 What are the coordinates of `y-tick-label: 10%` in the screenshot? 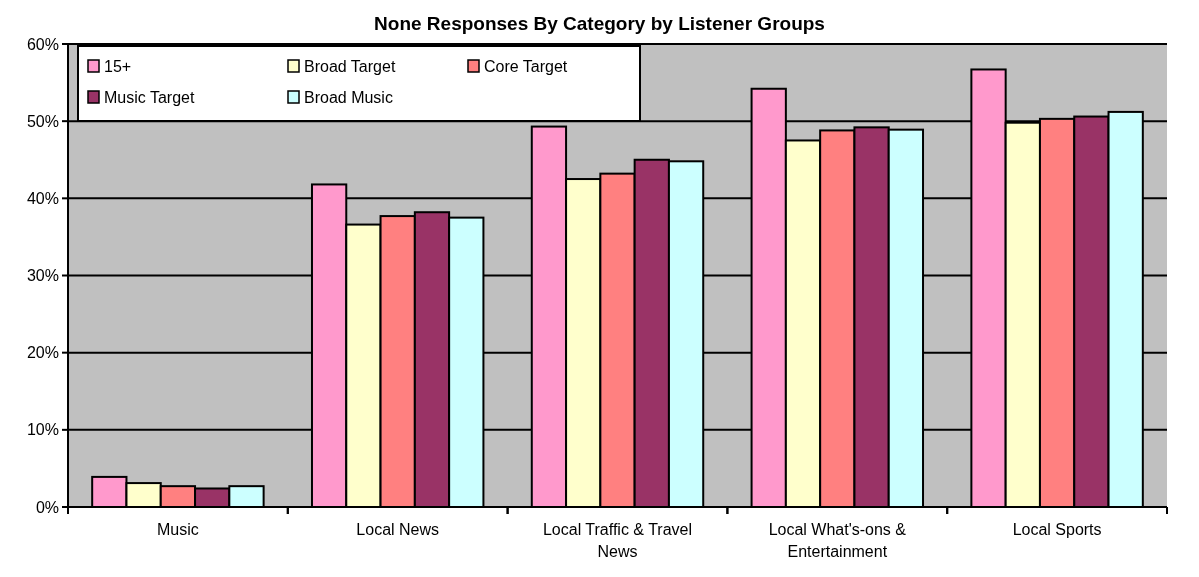 It's located at (42, 430).